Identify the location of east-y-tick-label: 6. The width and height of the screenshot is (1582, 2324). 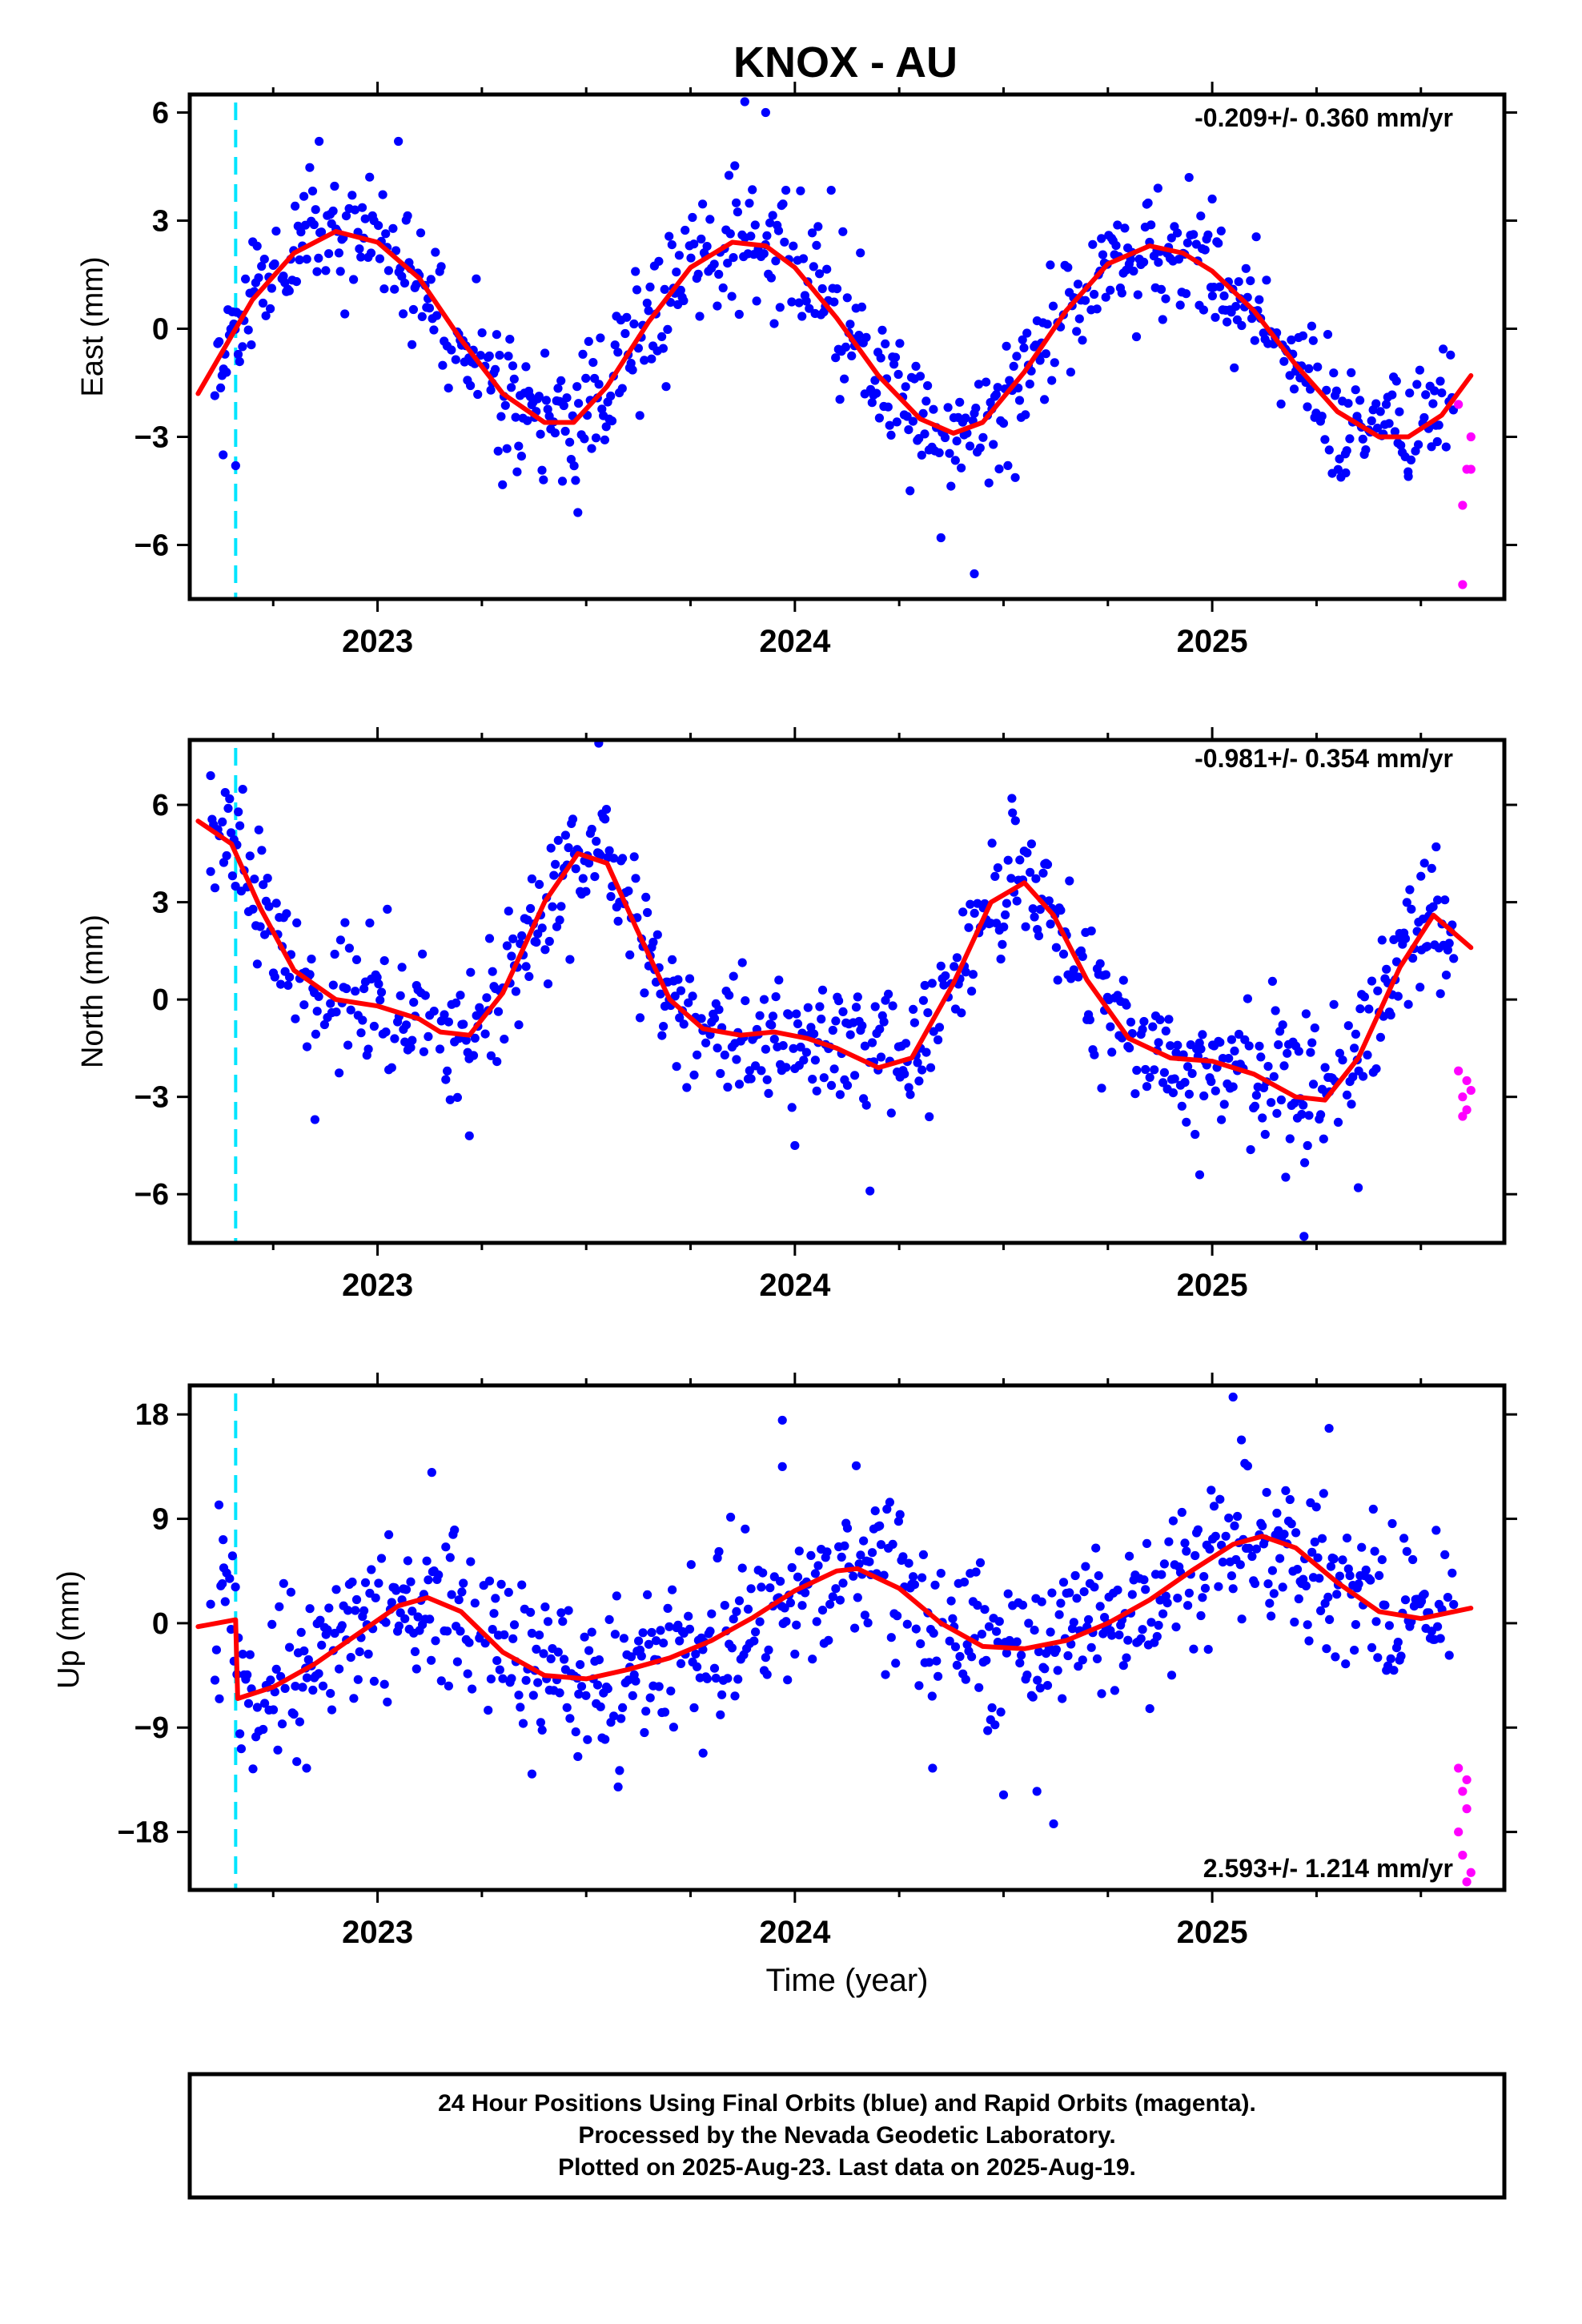
(161, 114).